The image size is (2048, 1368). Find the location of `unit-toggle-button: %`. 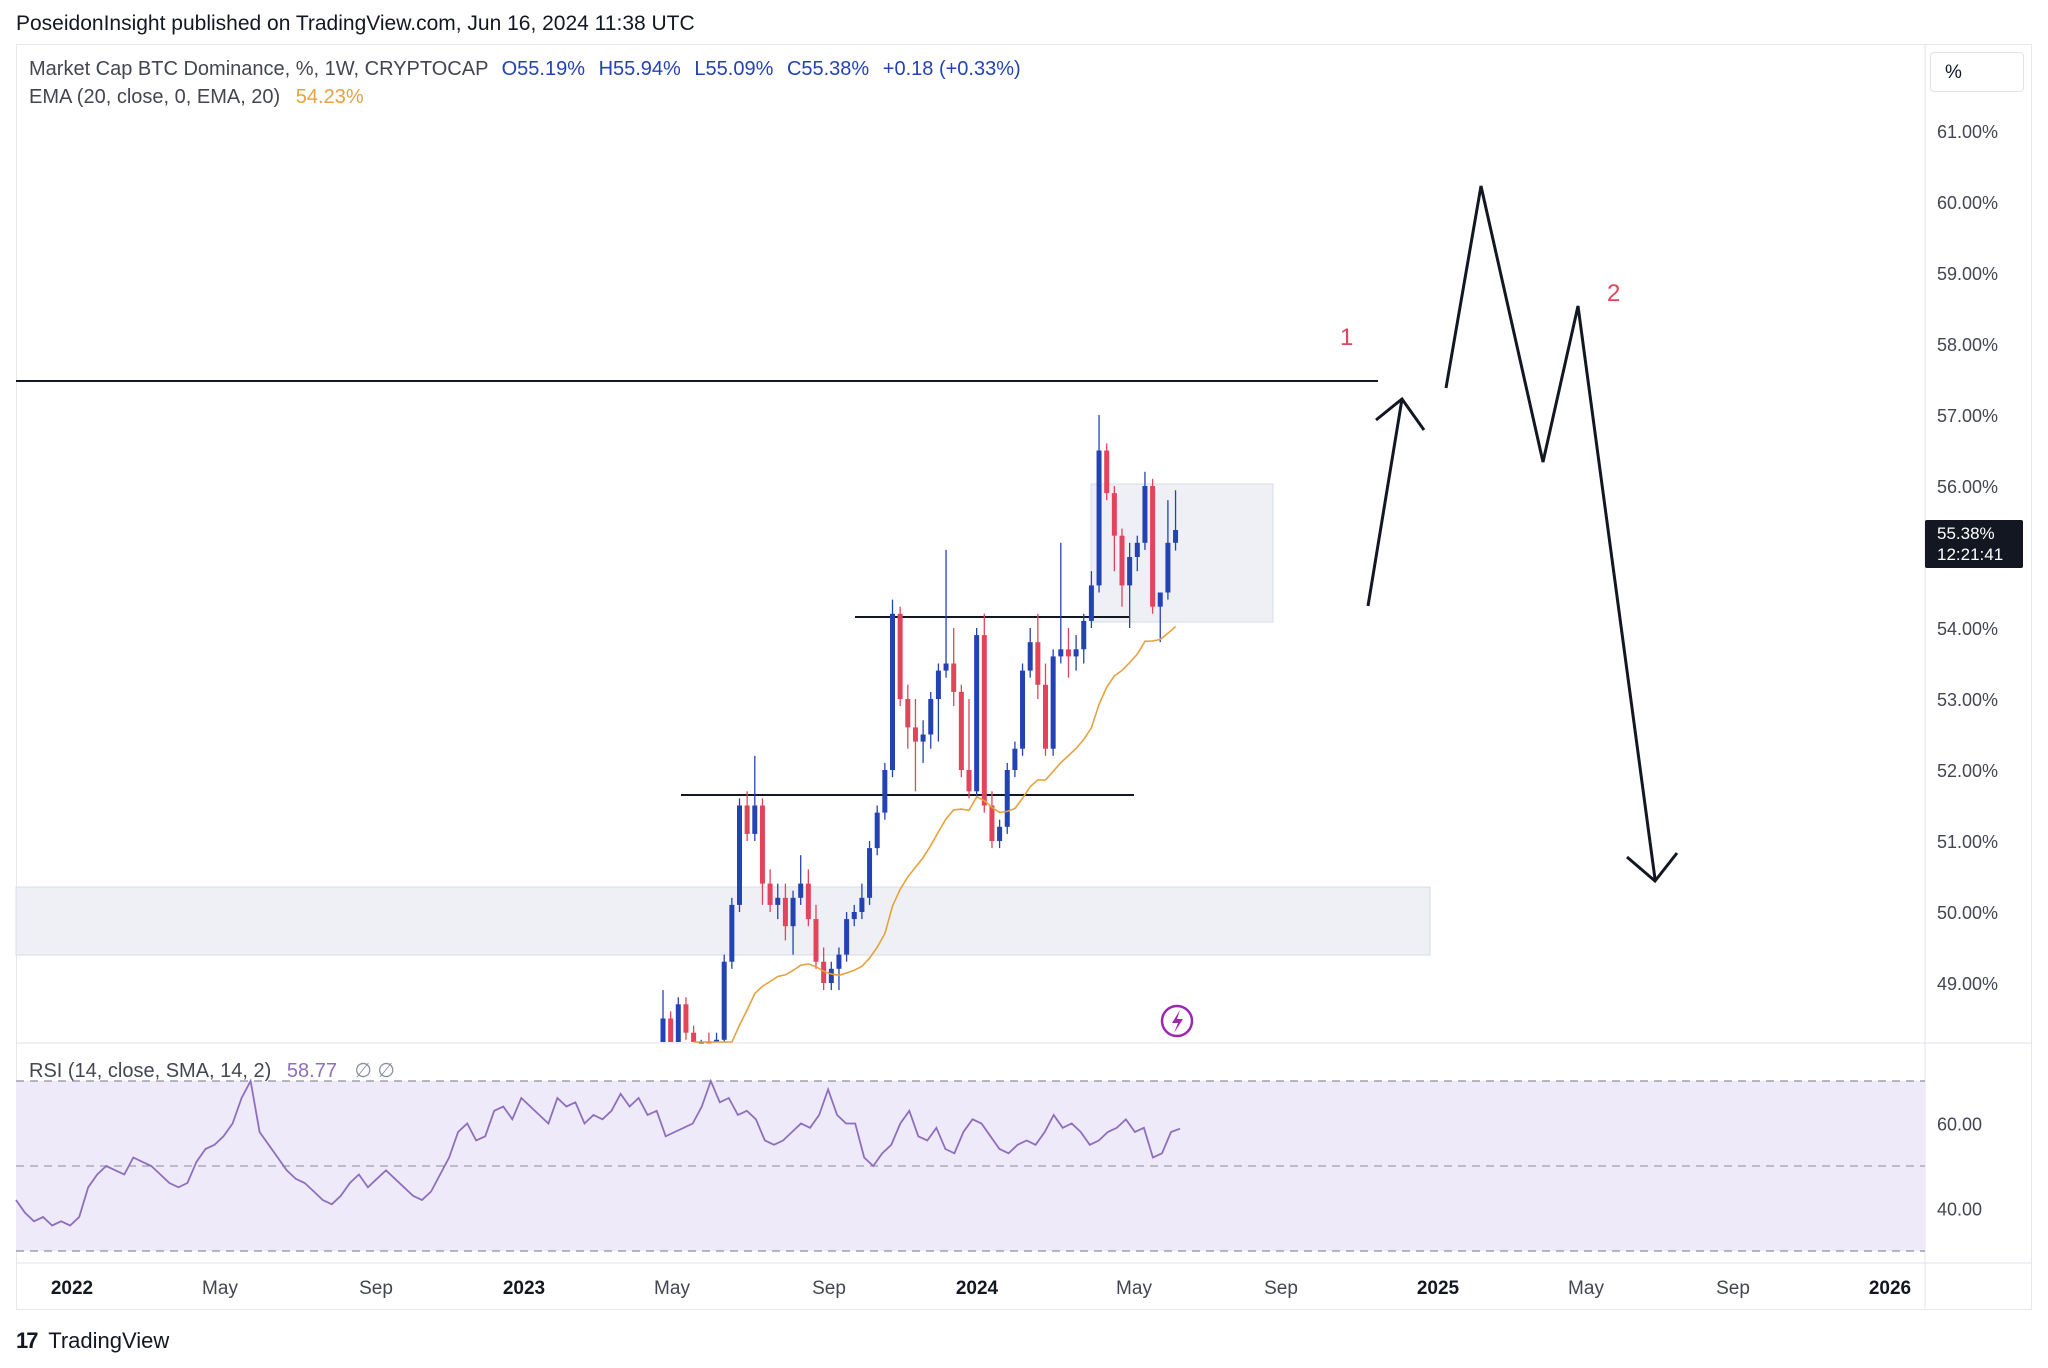

unit-toggle-button: % is located at coordinates (1977, 72).